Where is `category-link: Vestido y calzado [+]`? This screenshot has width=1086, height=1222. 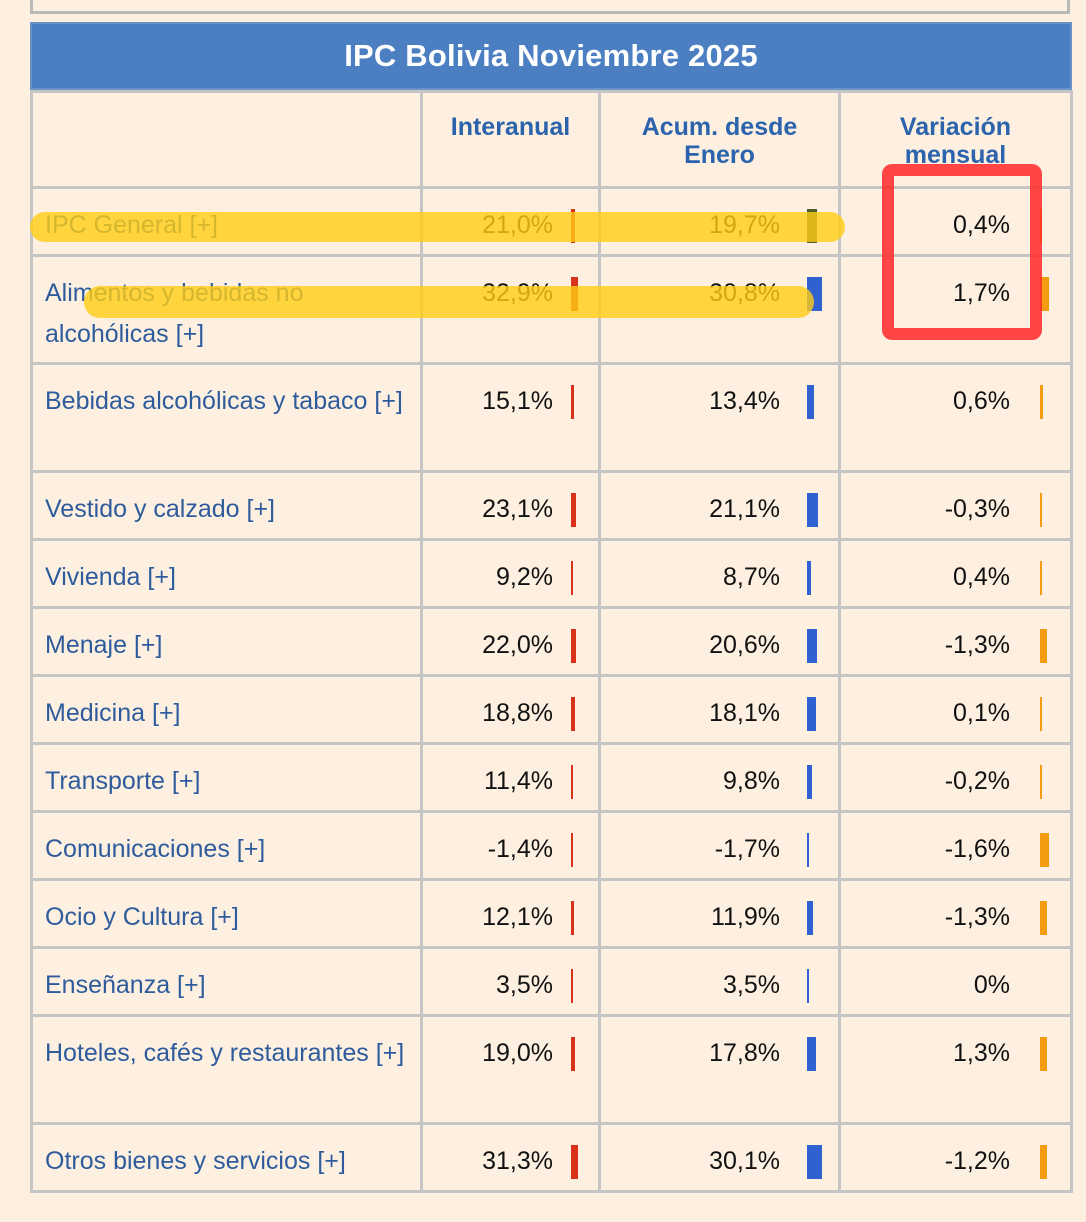 category-link: Vestido y calzado [+] is located at coordinates (160, 509).